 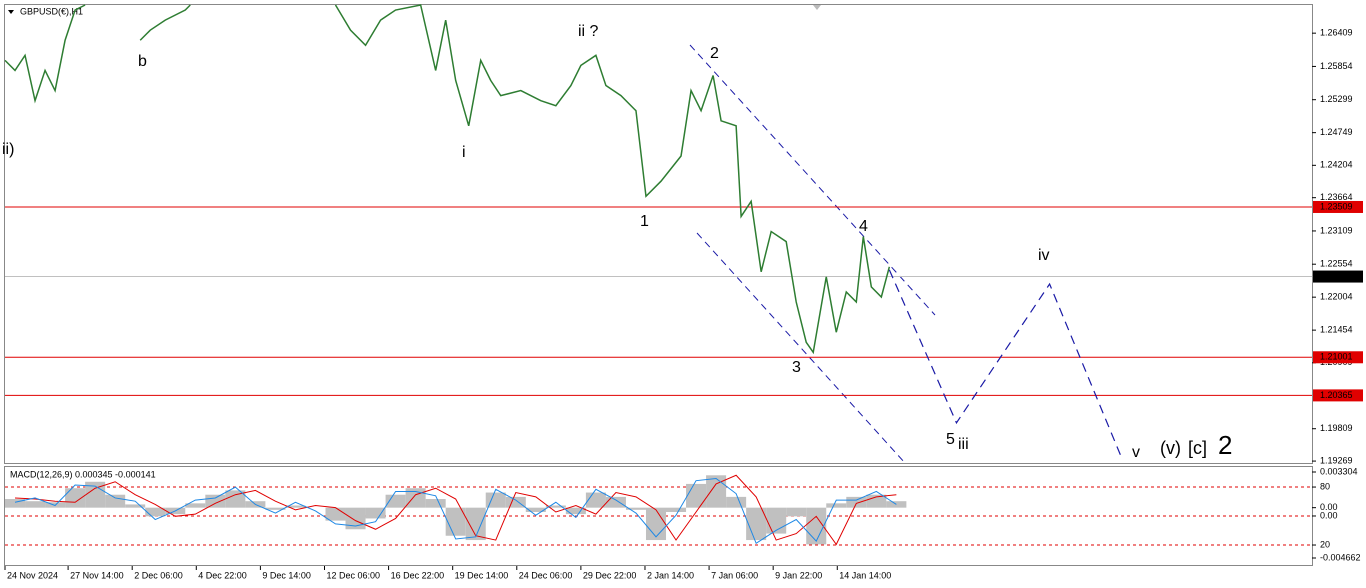 I want to click on y-tick-label: 1.19269, so click(x=1336, y=460).